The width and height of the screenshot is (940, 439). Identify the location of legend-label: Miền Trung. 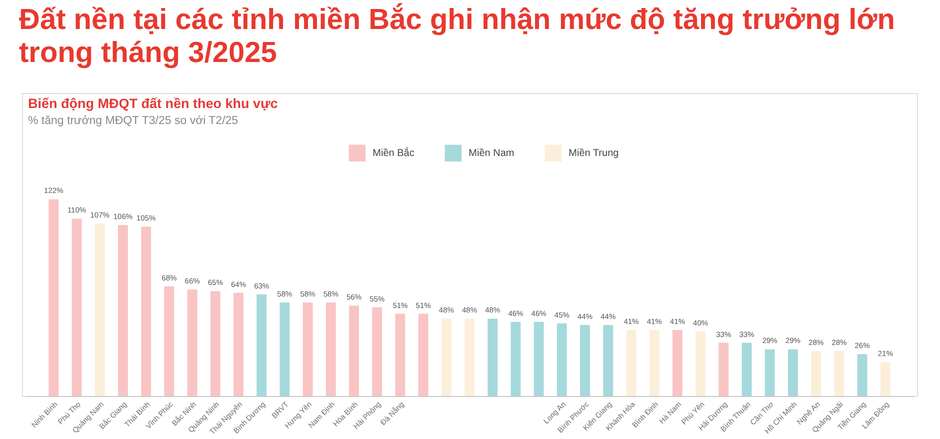
(593, 154).